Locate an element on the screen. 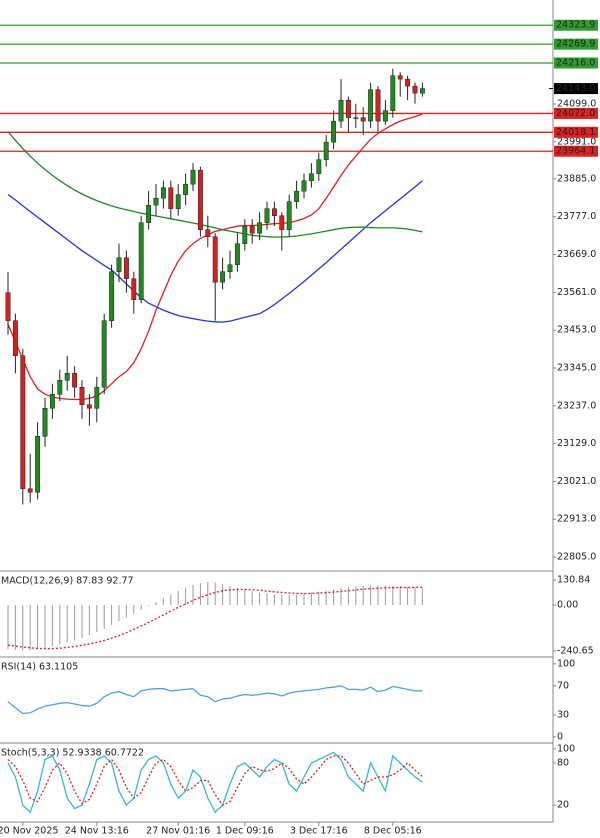 This screenshot has width=600, height=838. level-label: 24323.9 is located at coordinates (575, 25).